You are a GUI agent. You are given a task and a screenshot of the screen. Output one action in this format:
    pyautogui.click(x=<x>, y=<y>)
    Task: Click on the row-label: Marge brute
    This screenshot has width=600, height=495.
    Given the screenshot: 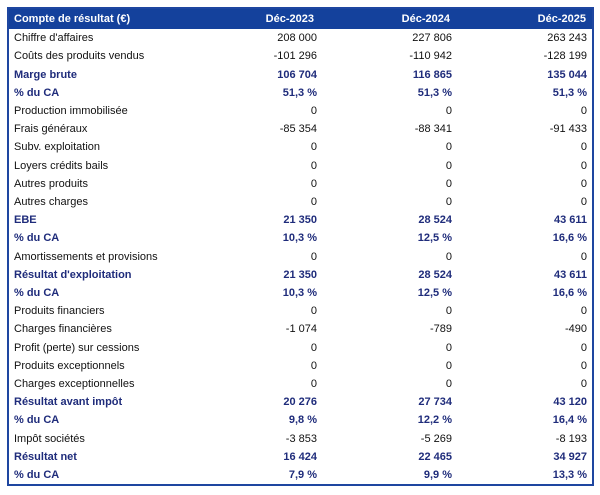 What is the action you would take?
    pyautogui.click(x=45, y=74)
    